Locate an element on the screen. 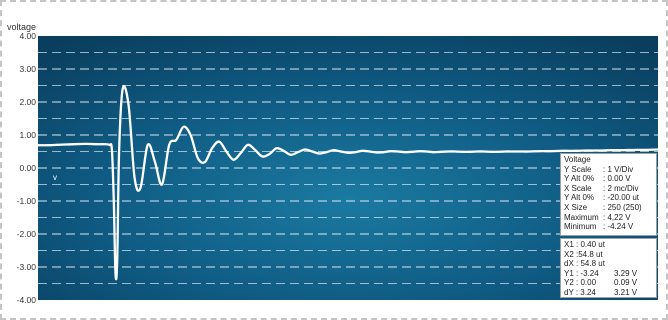 This screenshot has height=320, width=668. settings-row-label: Maximum is located at coordinates (581, 217).